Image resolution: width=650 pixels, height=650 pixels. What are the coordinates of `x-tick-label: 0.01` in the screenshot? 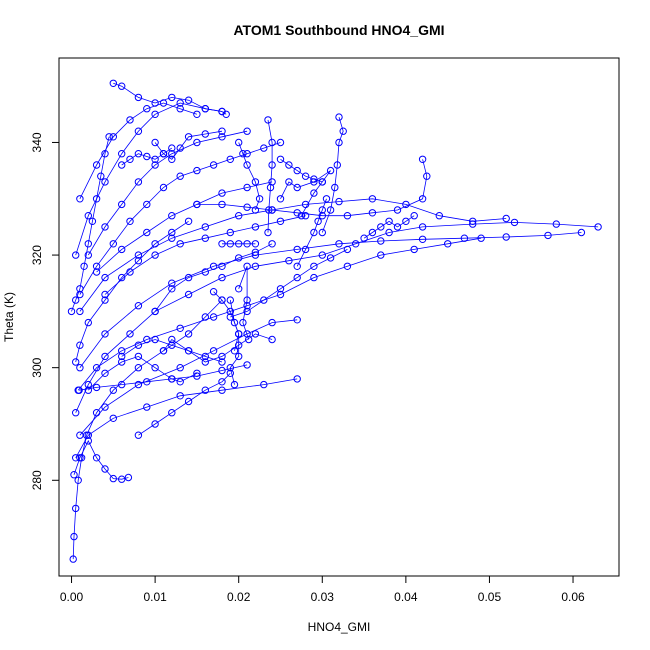 It's located at (155, 597).